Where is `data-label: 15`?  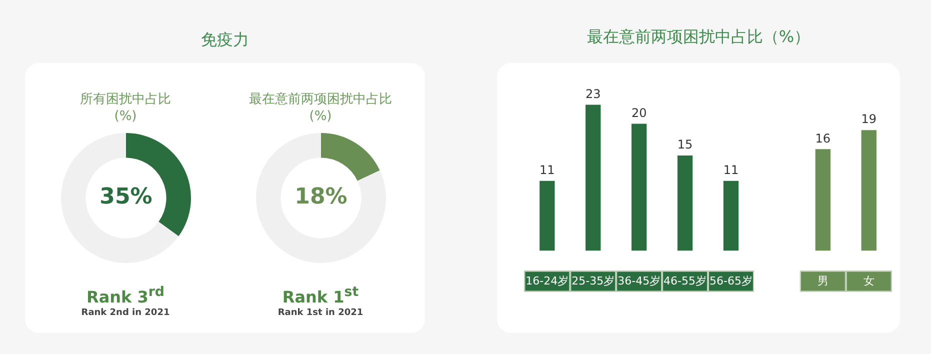
data-label: 15 is located at coordinates (685, 145).